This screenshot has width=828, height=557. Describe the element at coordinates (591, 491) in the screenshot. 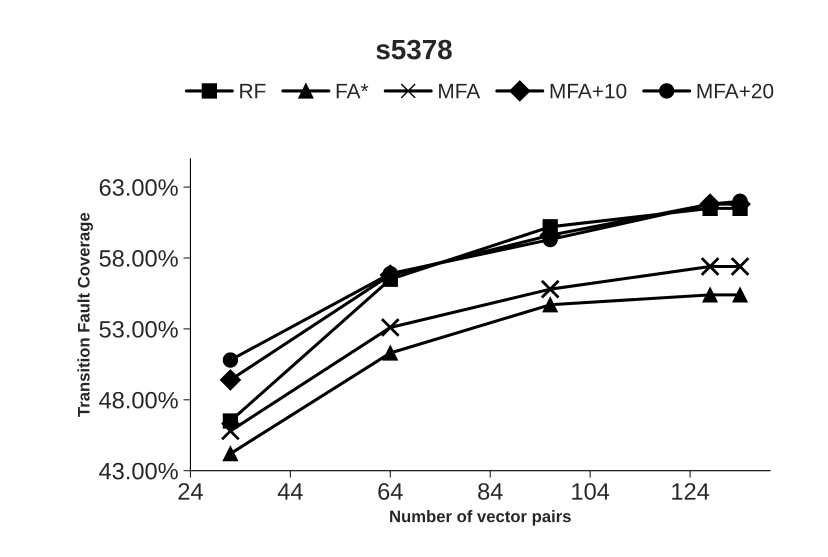

I see `x-tick-label: 104` at that location.